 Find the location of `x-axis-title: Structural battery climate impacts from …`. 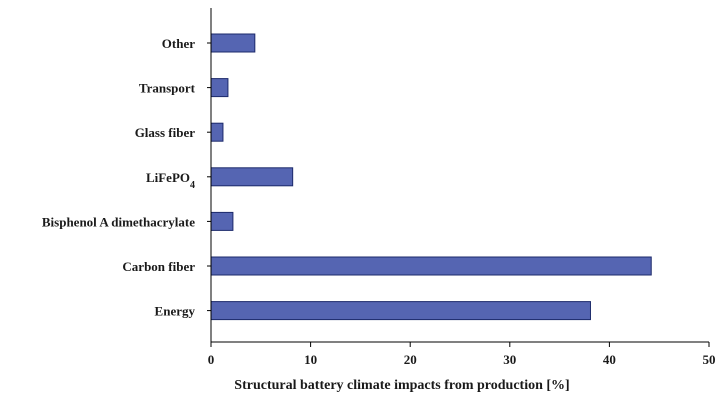

x-axis-title: Structural battery climate impacts from … is located at coordinates (401, 385).